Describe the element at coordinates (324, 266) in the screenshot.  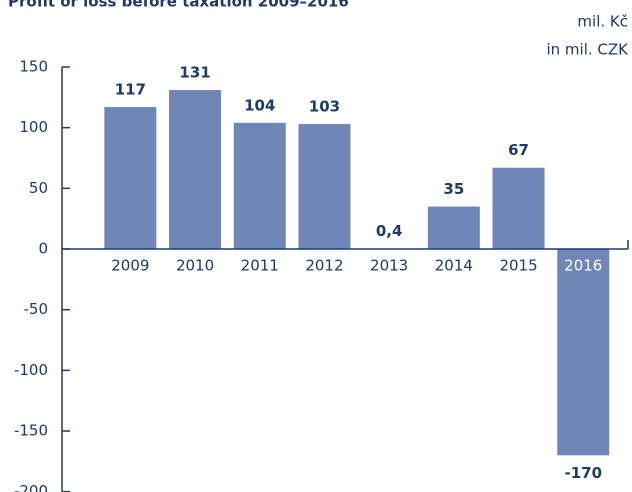
I see `x-tick-label: 2012` at that location.